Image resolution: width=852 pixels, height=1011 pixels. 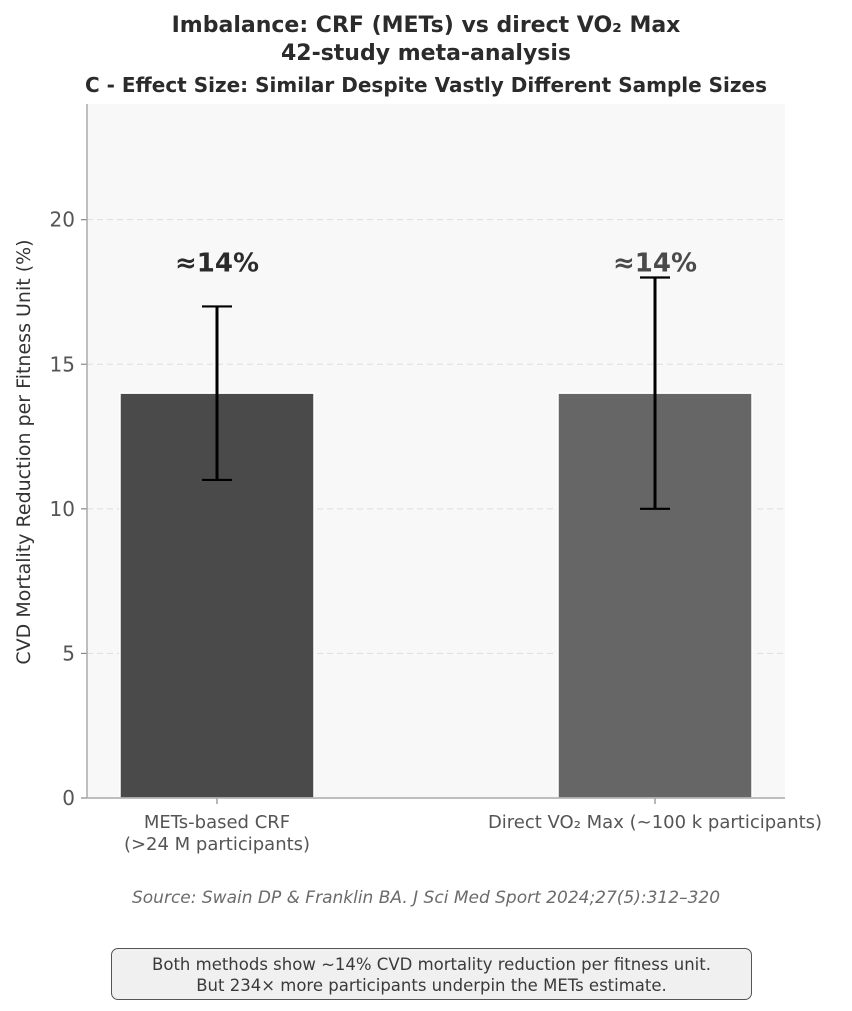 What do you see at coordinates (655, 822) in the screenshot?
I see `x-tick-label: Direct VO₂ Max (~100 k participants)` at bounding box center [655, 822].